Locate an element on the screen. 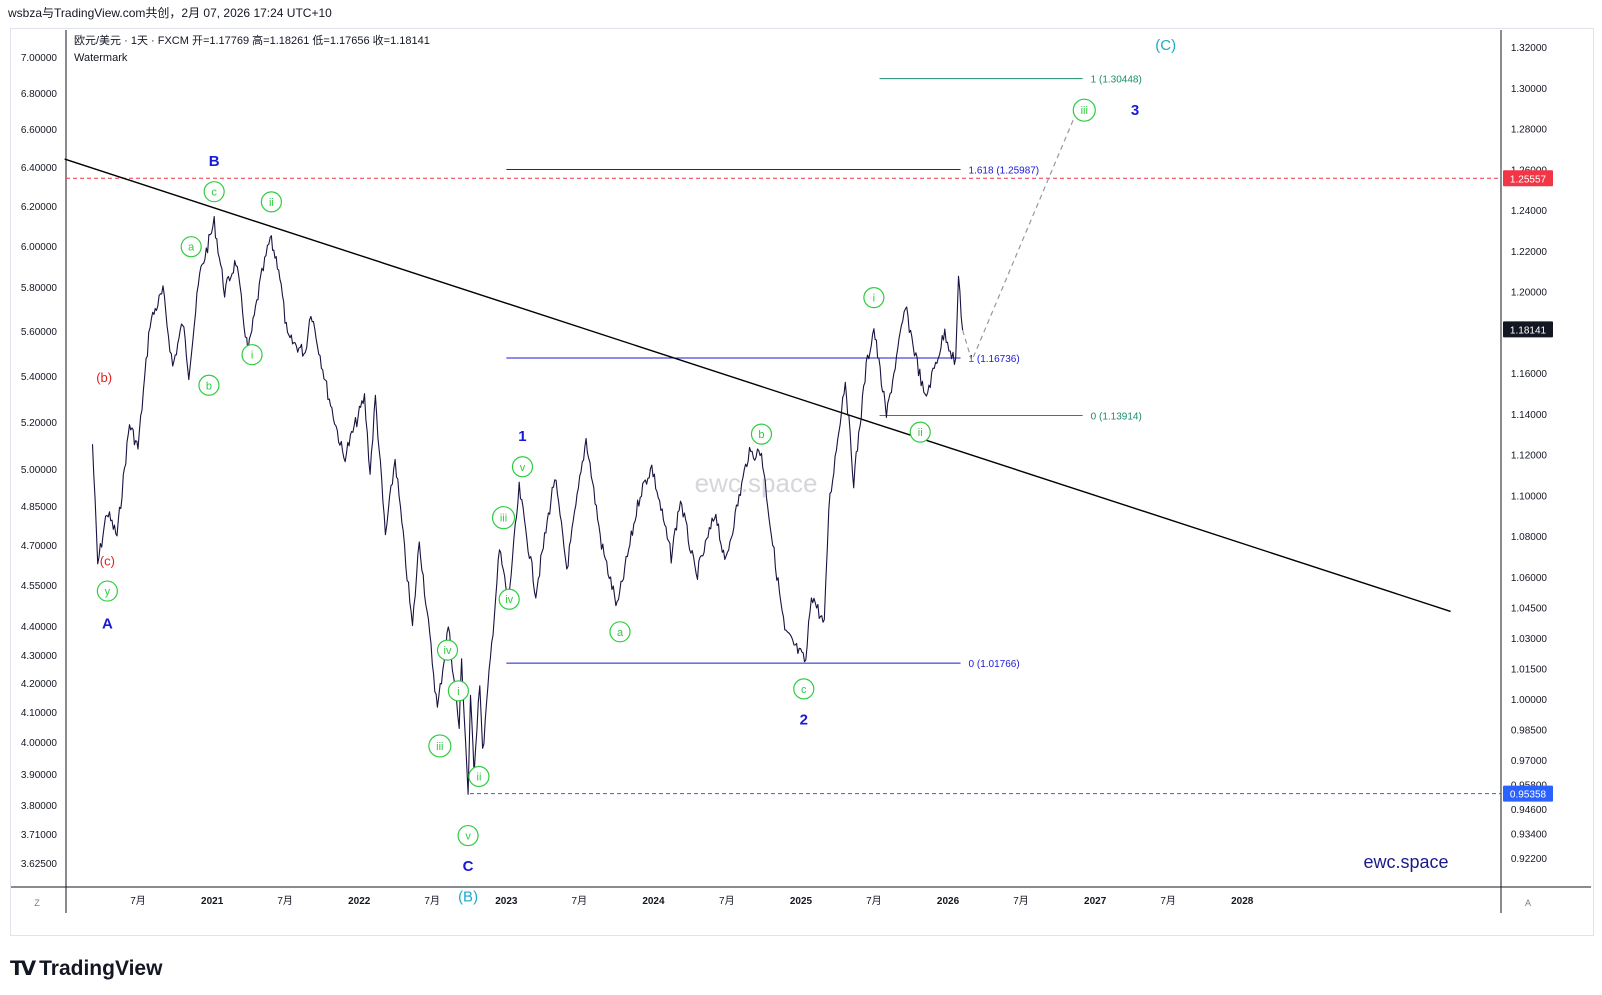 This screenshot has height=995, width=1602. left-axis-tick-9: 5.20000 is located at coordinates (39, 423).